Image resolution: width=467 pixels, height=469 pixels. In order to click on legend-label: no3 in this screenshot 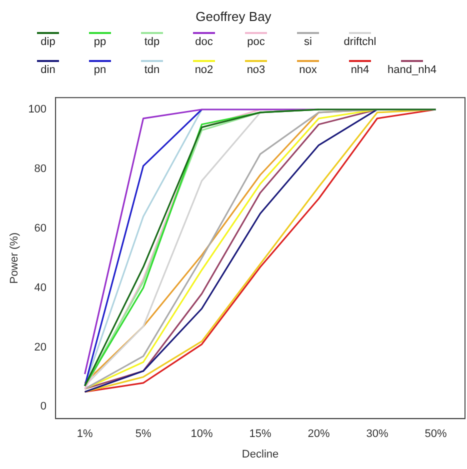, I will do `click(256, 70)`.